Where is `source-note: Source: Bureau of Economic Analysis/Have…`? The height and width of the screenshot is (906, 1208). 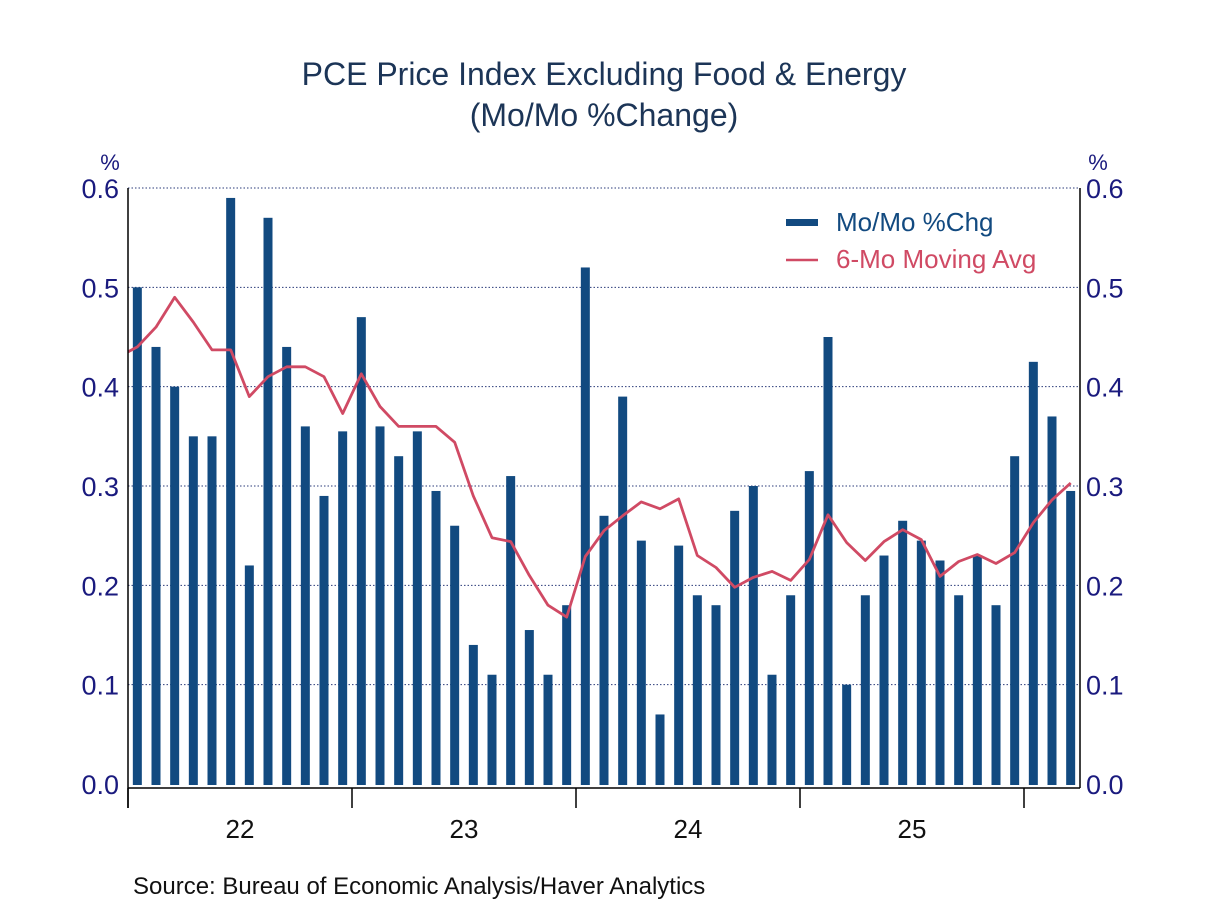 source-note: Source: Bureau of Economic Analysis/Have… is located at coordinates (419, 886).